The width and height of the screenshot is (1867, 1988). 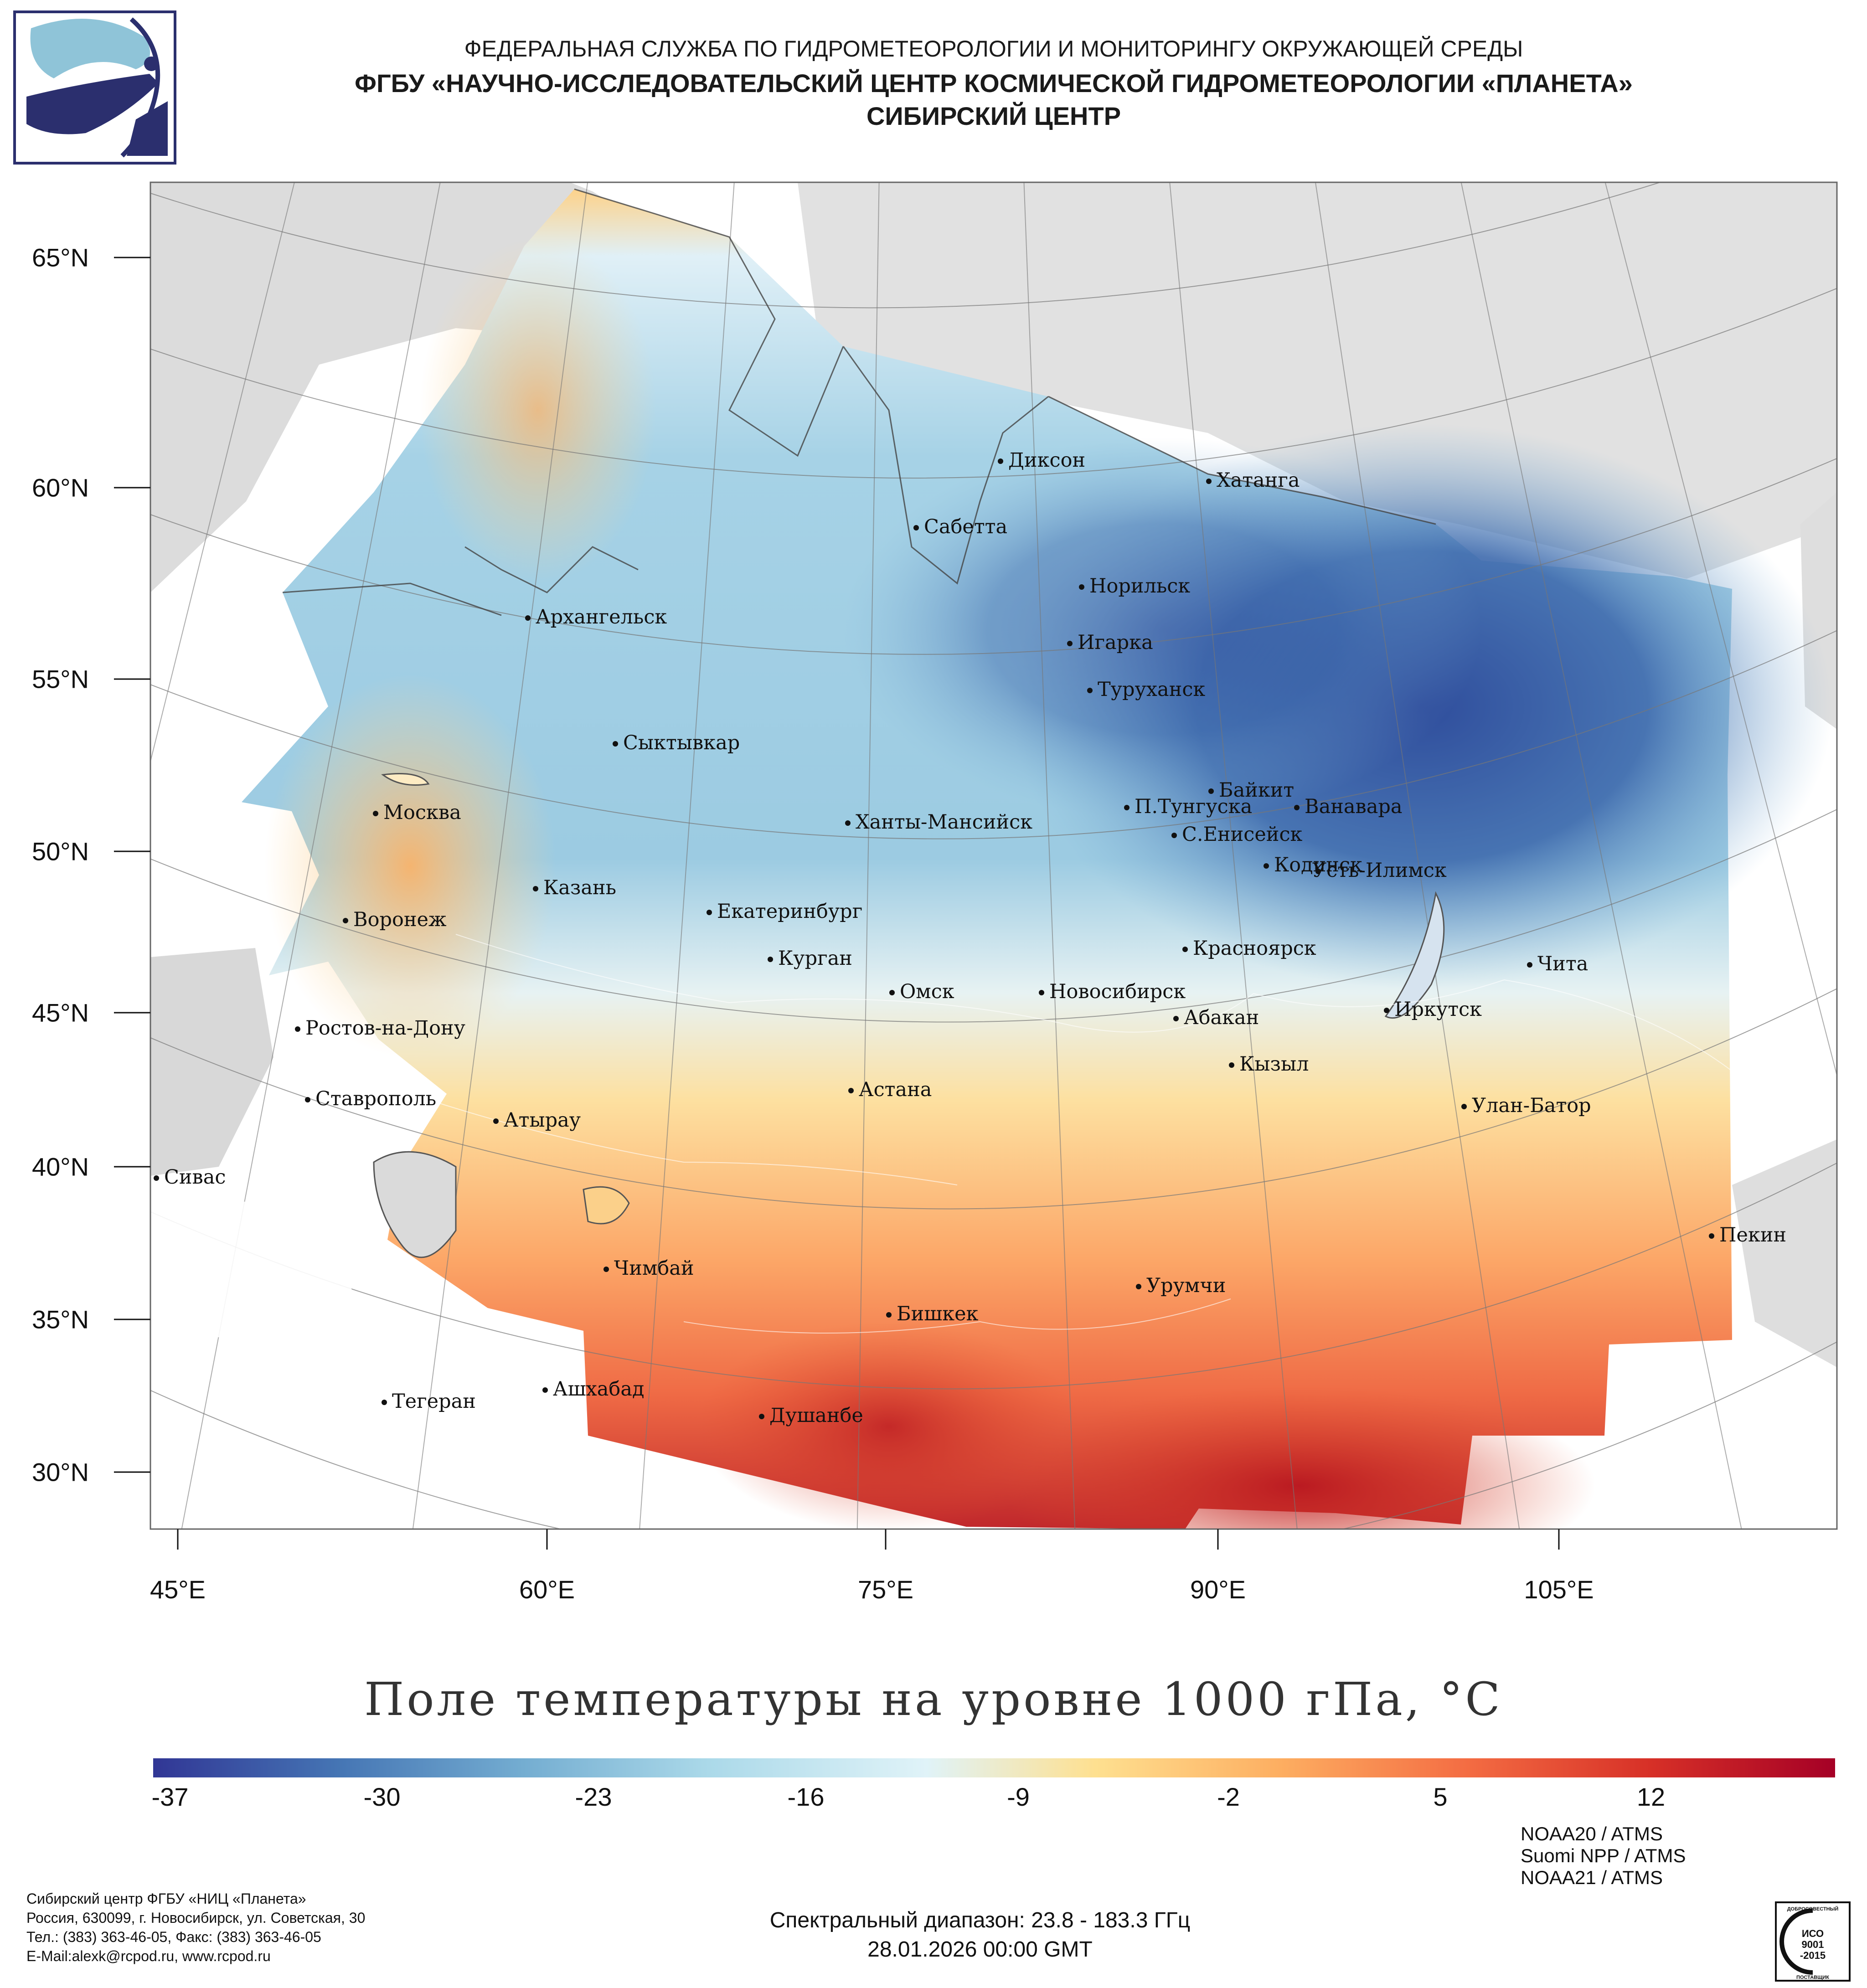 What do you see at coordinates (60, 1012) in the screenshot?
I see `lat-label: 45°N` at bounding box center [60, 1012].